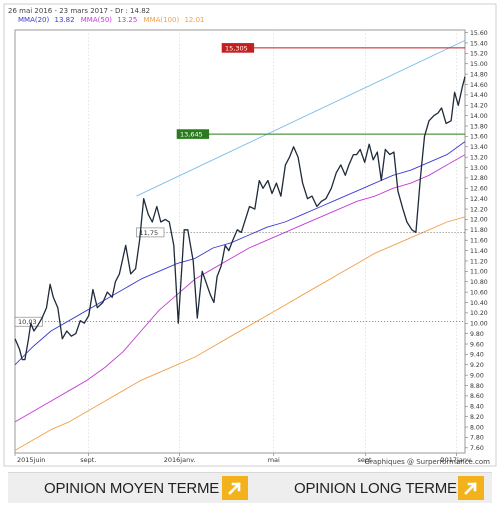 The image size is (500, 520). What do you see at coordinates (34, 20) in the screenshot?
I see `legend-mma20-label: MMA(20)` at bounding box center [34, 20].